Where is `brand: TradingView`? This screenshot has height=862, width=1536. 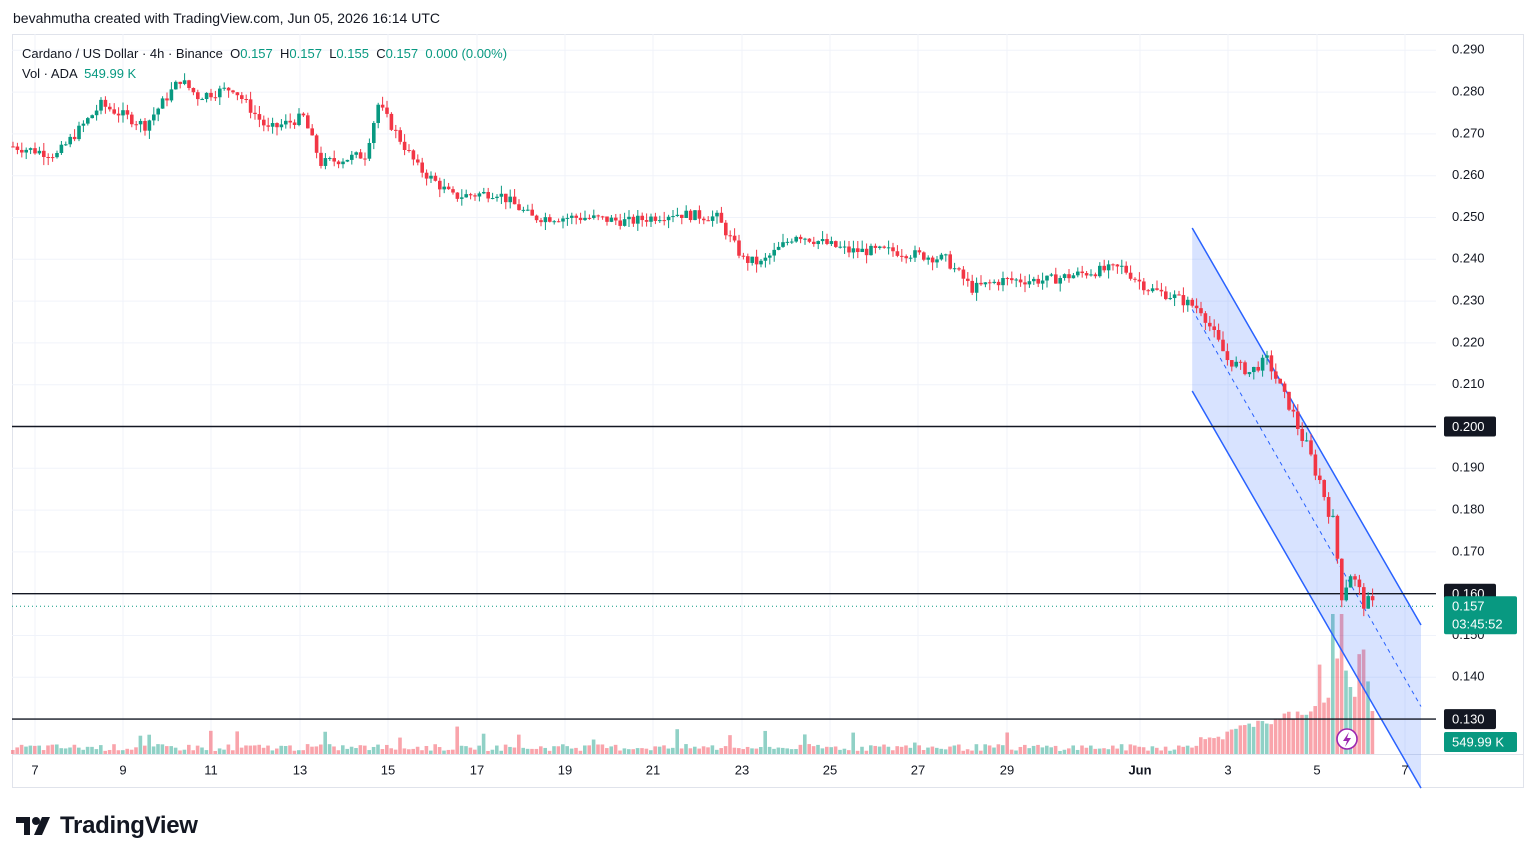
brand: TradingView is located at coordinates (107, 826).